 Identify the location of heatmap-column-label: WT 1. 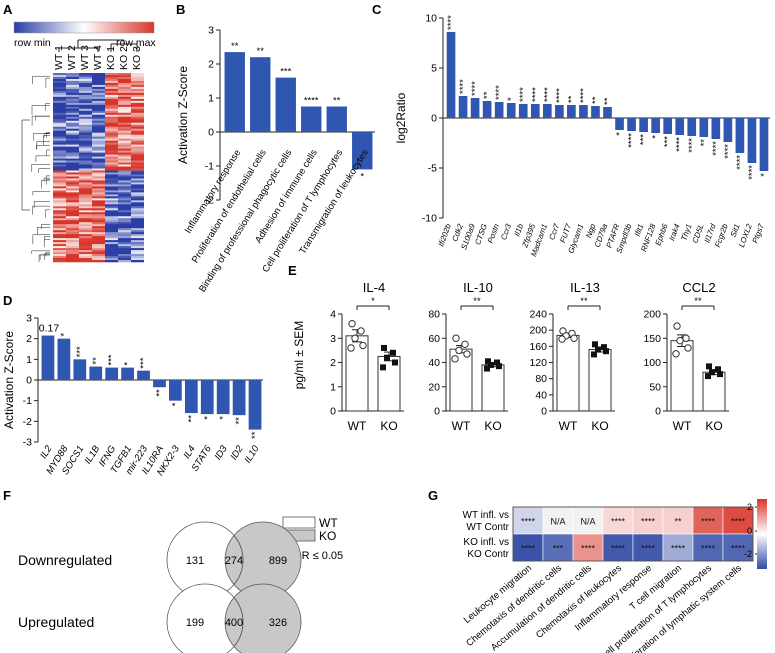
(59, 57).